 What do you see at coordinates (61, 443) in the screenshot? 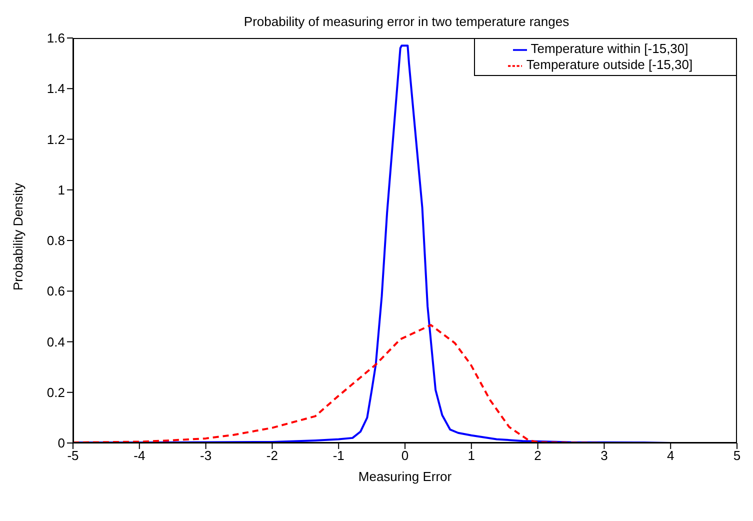
I see `y-tick-label: 0` at bounding box center [61, 443].